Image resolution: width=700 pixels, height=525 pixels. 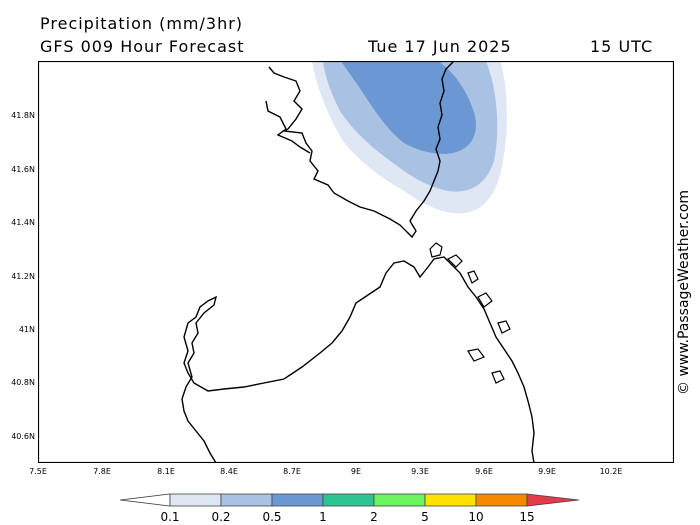 What do you see at coordinates (684, 292) in the screenshot?
I see `credit-watermark: © www.PassageWeather.com` at bounding box center [684, 292].